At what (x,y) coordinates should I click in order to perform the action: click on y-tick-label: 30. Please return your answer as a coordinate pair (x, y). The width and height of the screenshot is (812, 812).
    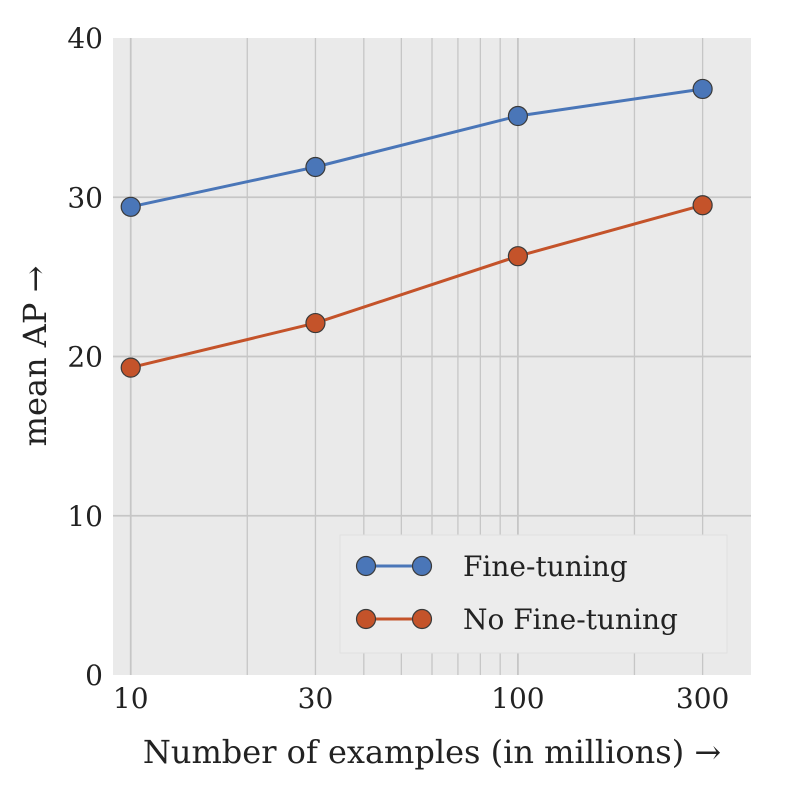
    Looking at the image, I should click on (85, 197).